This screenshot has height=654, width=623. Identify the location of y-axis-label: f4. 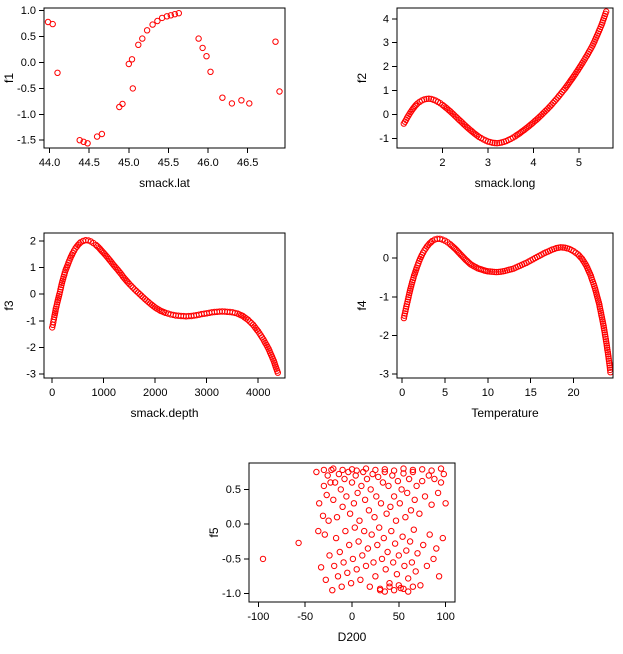
(362, 305).